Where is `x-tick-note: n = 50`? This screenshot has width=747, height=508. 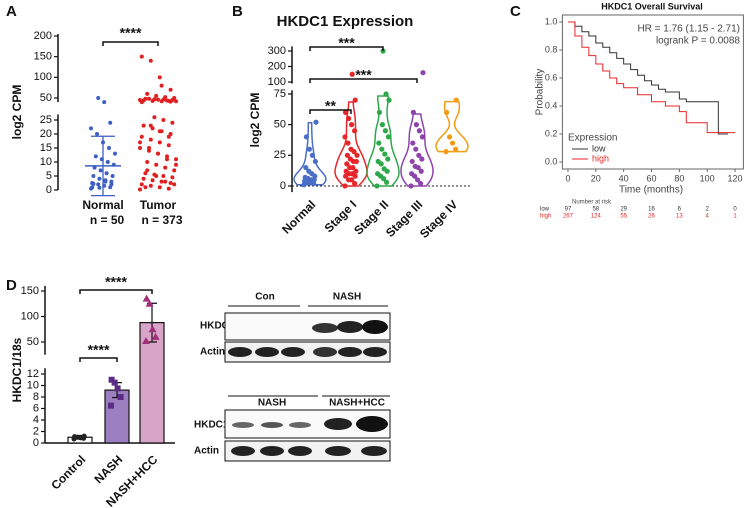
x-tick-note: n = 50 is located at coordinates (107, 220).